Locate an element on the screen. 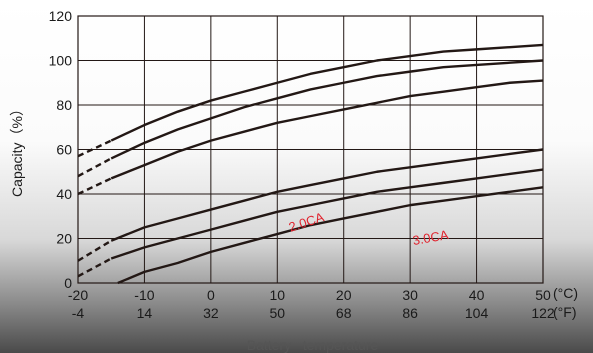  x-axis-label: Battery temperature is located at coordinates (313, 345).